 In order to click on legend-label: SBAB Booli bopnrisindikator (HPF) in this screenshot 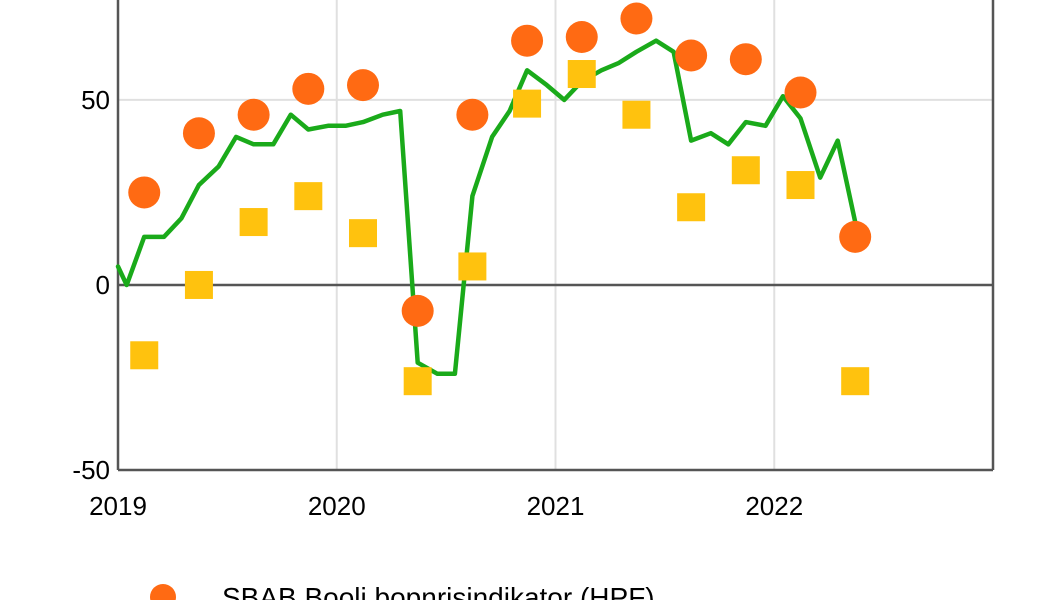, I will do `click(438, 591)`.